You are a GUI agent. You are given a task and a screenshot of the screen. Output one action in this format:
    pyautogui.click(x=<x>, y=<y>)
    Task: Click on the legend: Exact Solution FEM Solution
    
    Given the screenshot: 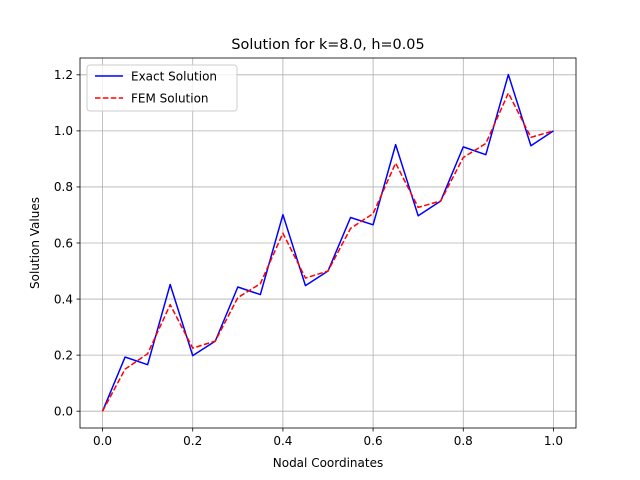 What is the action you would take?
    pyautogui.click(x=162, y=88)
    